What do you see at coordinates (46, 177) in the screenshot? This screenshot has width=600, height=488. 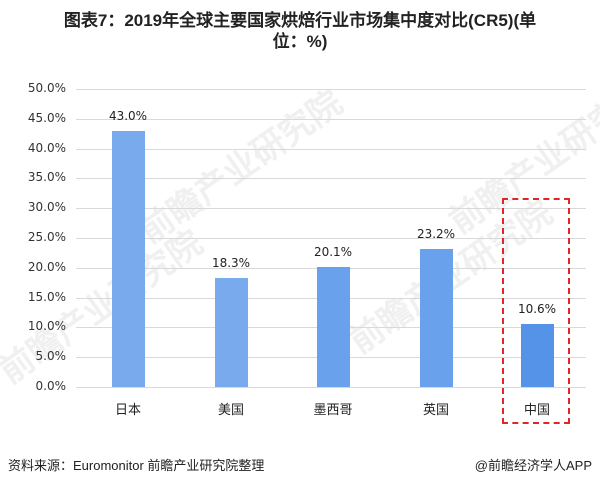 I see `y-axis-tick-label: 35.0%` at bounding box center [46, 177].